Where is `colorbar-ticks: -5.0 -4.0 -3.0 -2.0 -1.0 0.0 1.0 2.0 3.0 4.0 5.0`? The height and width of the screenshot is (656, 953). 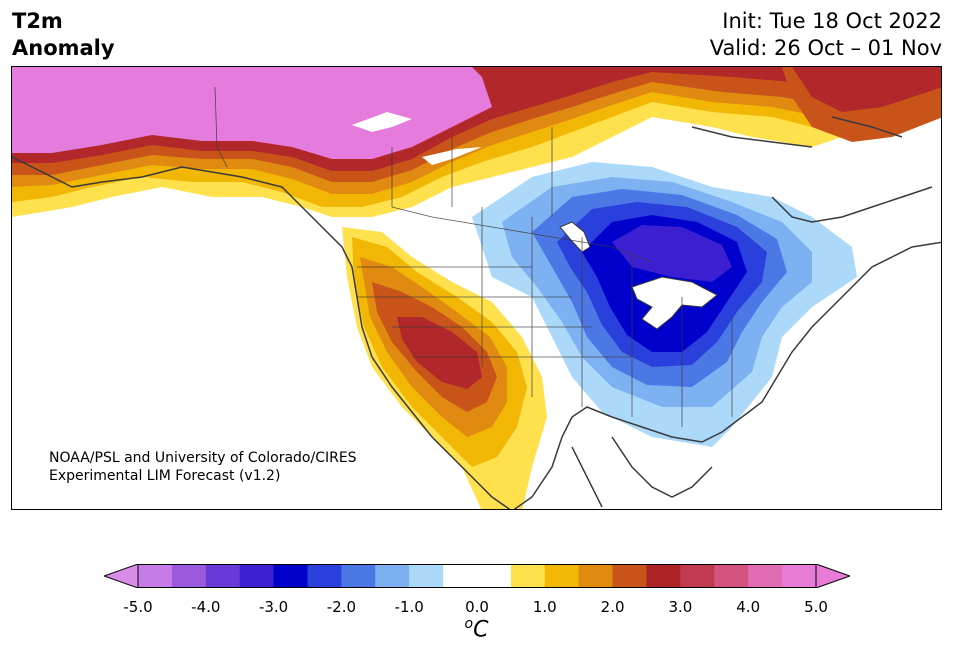 colorbar-ticks: -5.0 -4.0 -3.0 -2.0 -1.0 0.0 1.0 2.0 3.0 4.0 5.0 is located at coordinates (476, 608).